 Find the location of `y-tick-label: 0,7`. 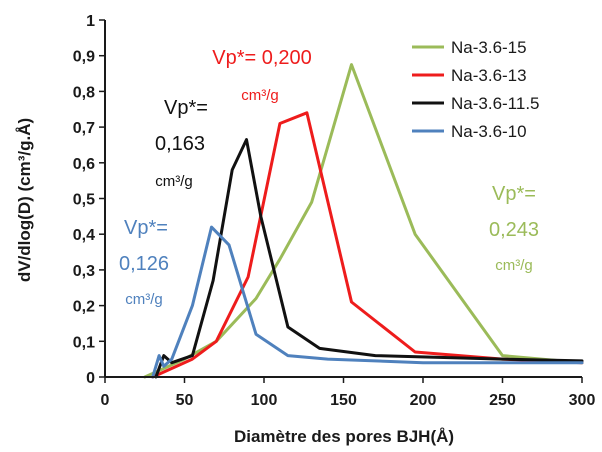

y-tick-label: 0,7 is located at coordinates (84, 128).